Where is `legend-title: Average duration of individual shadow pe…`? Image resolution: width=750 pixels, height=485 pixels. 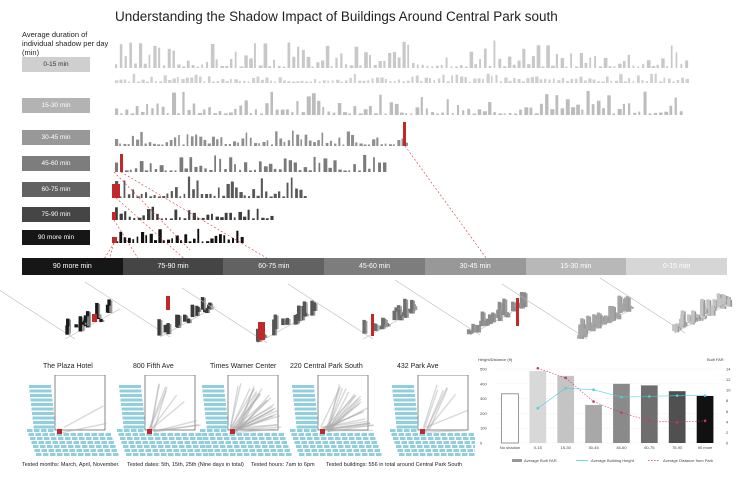 legend-title: Average duration of individual shadow pe… is located at coordinates (65, 43).